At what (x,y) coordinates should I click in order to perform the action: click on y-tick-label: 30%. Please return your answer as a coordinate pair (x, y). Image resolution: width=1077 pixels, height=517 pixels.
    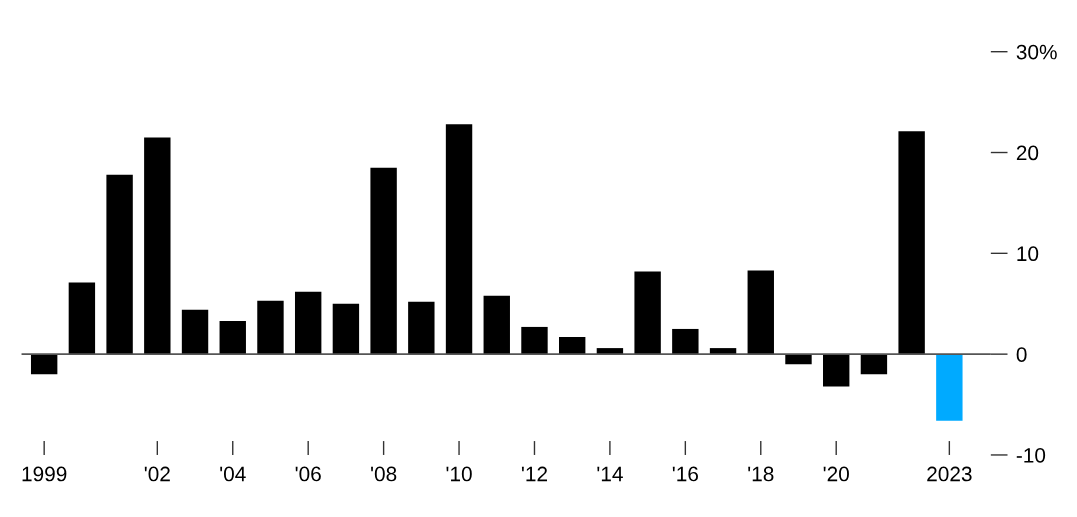
    Looking at the image, I should click on (1036, 52).